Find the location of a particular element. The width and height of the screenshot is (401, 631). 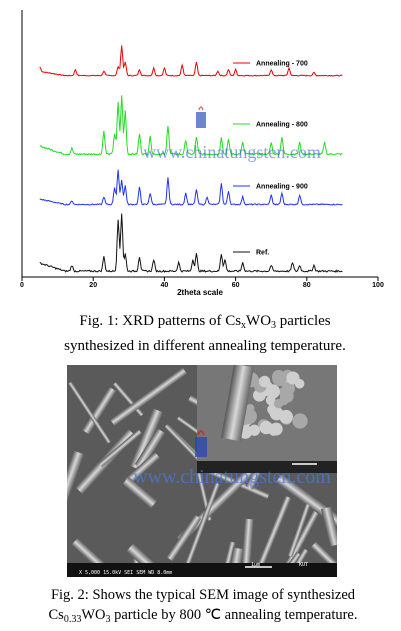

watermark-text: www.chinatungsten.com is located at coordinates (232, 152).